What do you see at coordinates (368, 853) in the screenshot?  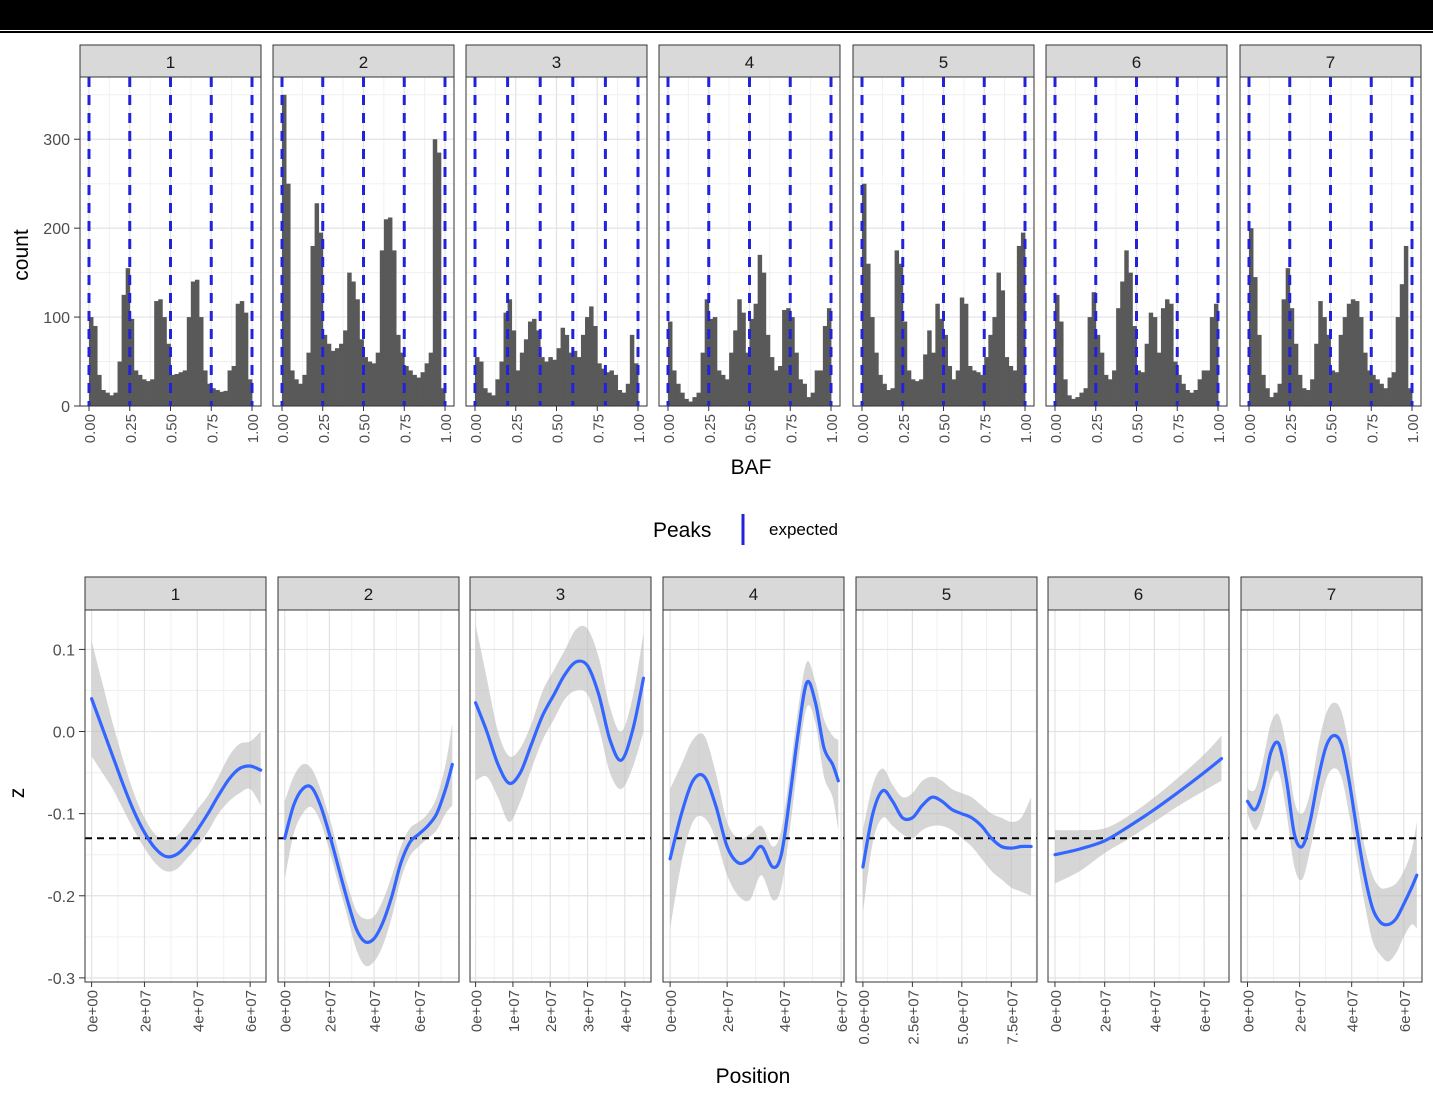 I see `smooth-line` at bounding box center [368, 853].